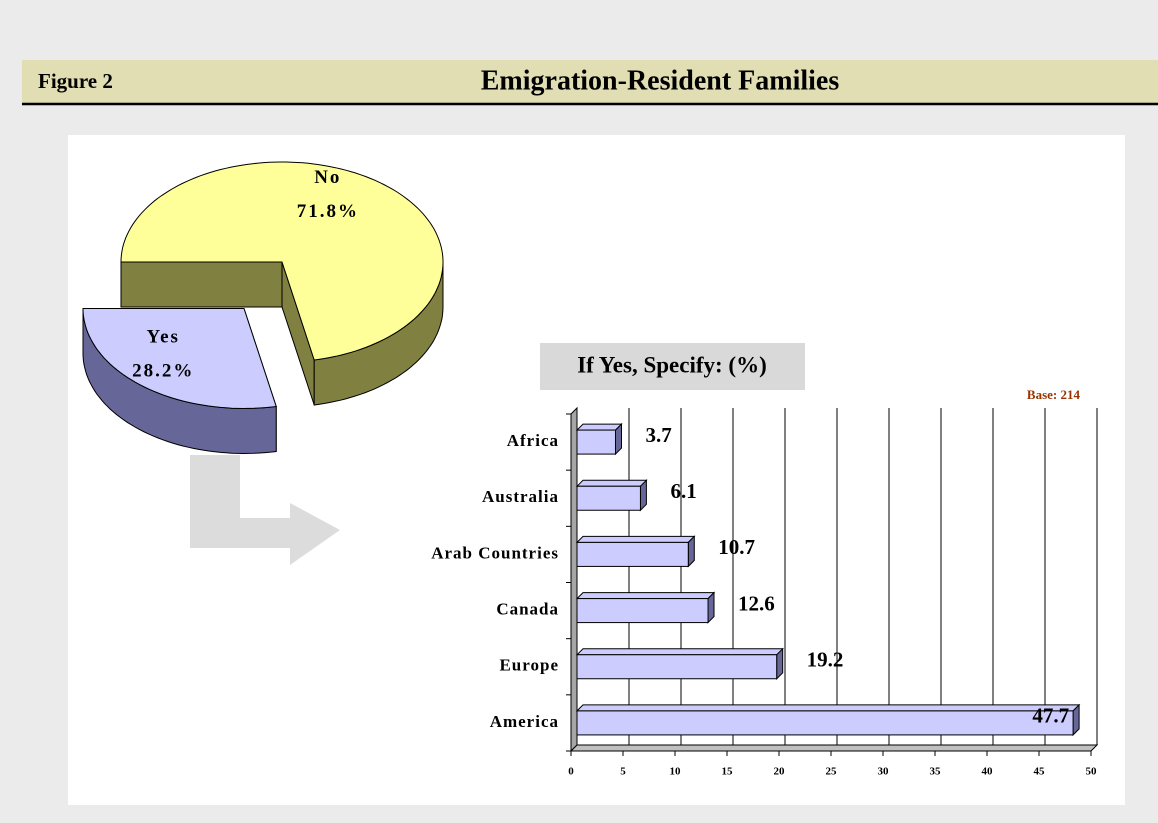 This screenshot has height=823, width=1158. Describe the element at coordinates (1092, 772) in the screenshot. I see `x-tick-label: 50` at that location.